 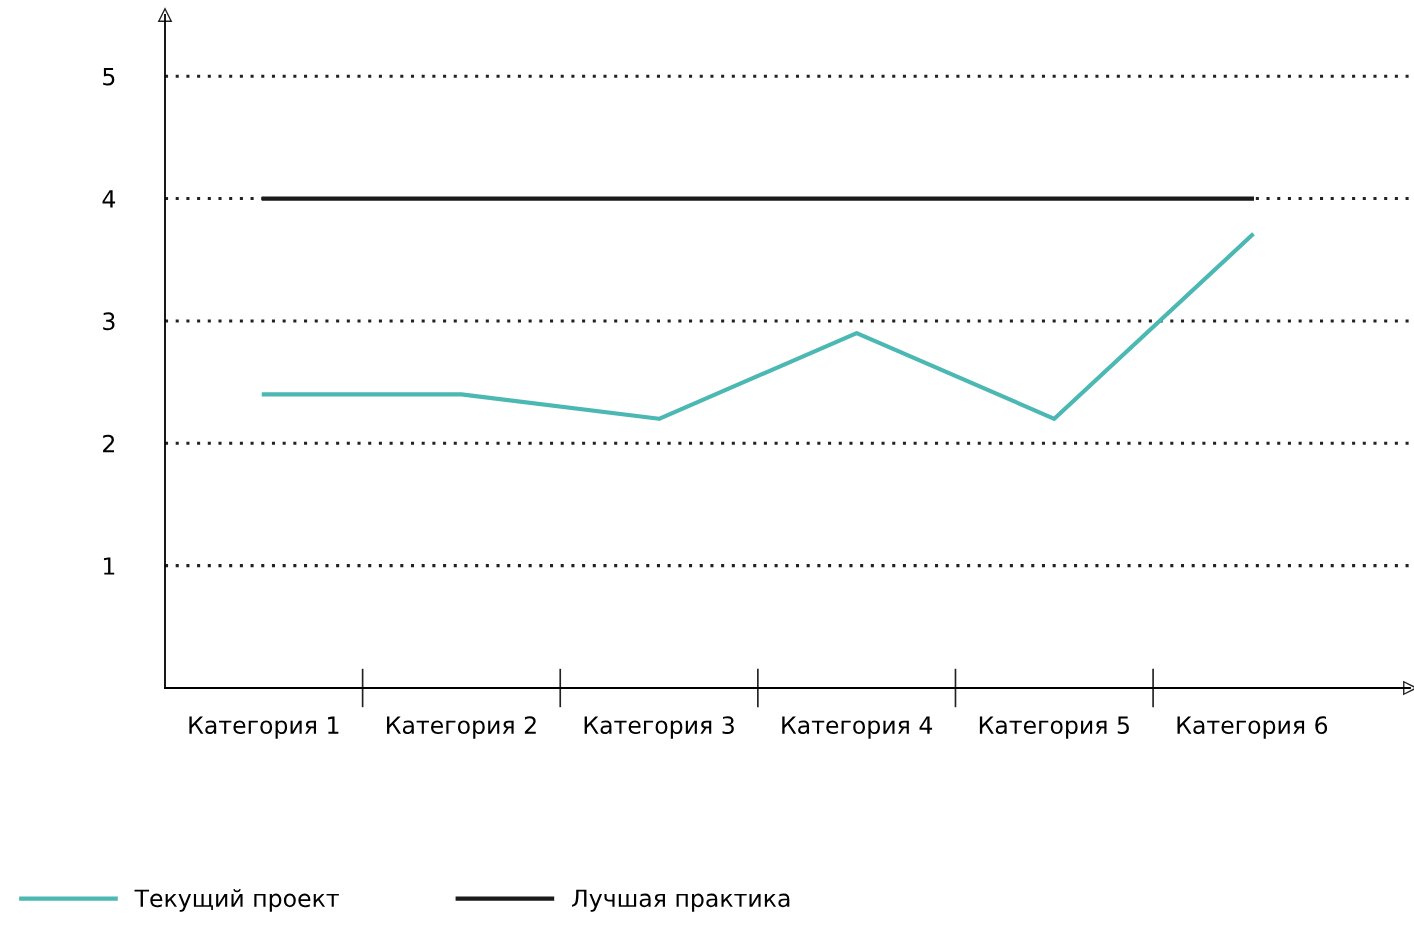 What do you see at coordinates (109, 321) in the screenshot?
I see `y-tick-label: 3` at bounding box center [109, 321].